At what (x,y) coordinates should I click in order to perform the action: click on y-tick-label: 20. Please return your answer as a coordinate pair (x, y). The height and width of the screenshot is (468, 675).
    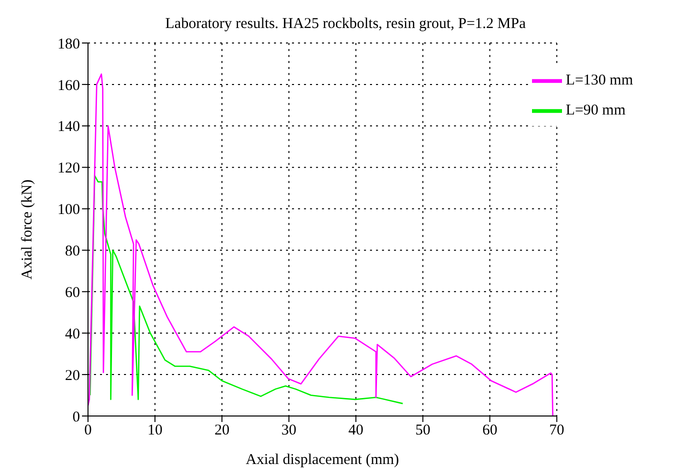
    Looking at the image, I should click on (72, 376).